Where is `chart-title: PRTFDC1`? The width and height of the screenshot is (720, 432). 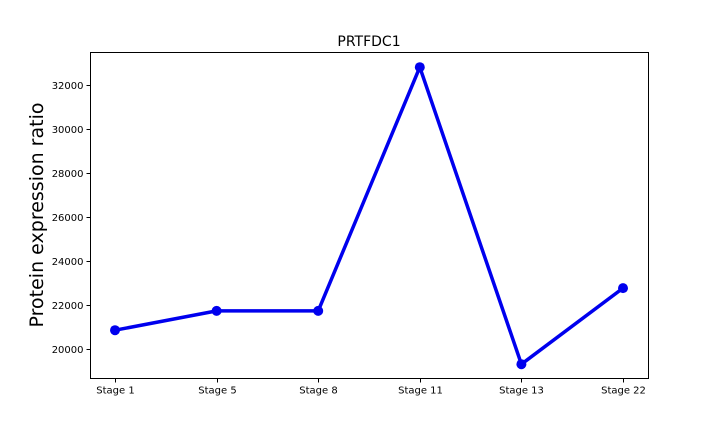 chart-title: PRTFDC1 is located at coordinates (368, 42).